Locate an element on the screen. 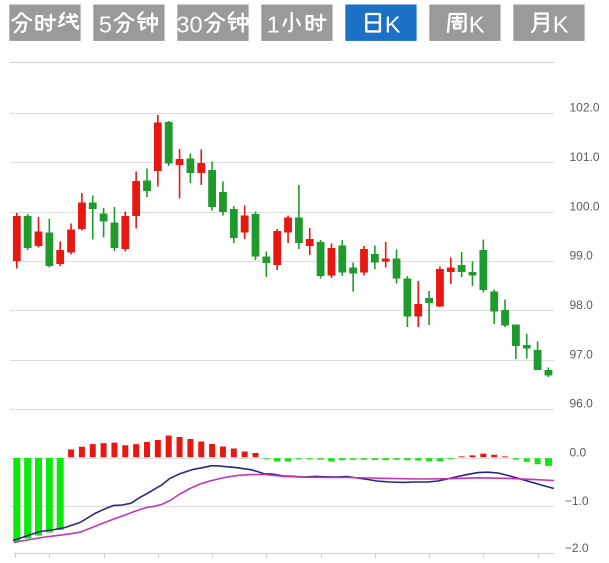  svg-text: 96.0 is located at coordinates (582, 404).